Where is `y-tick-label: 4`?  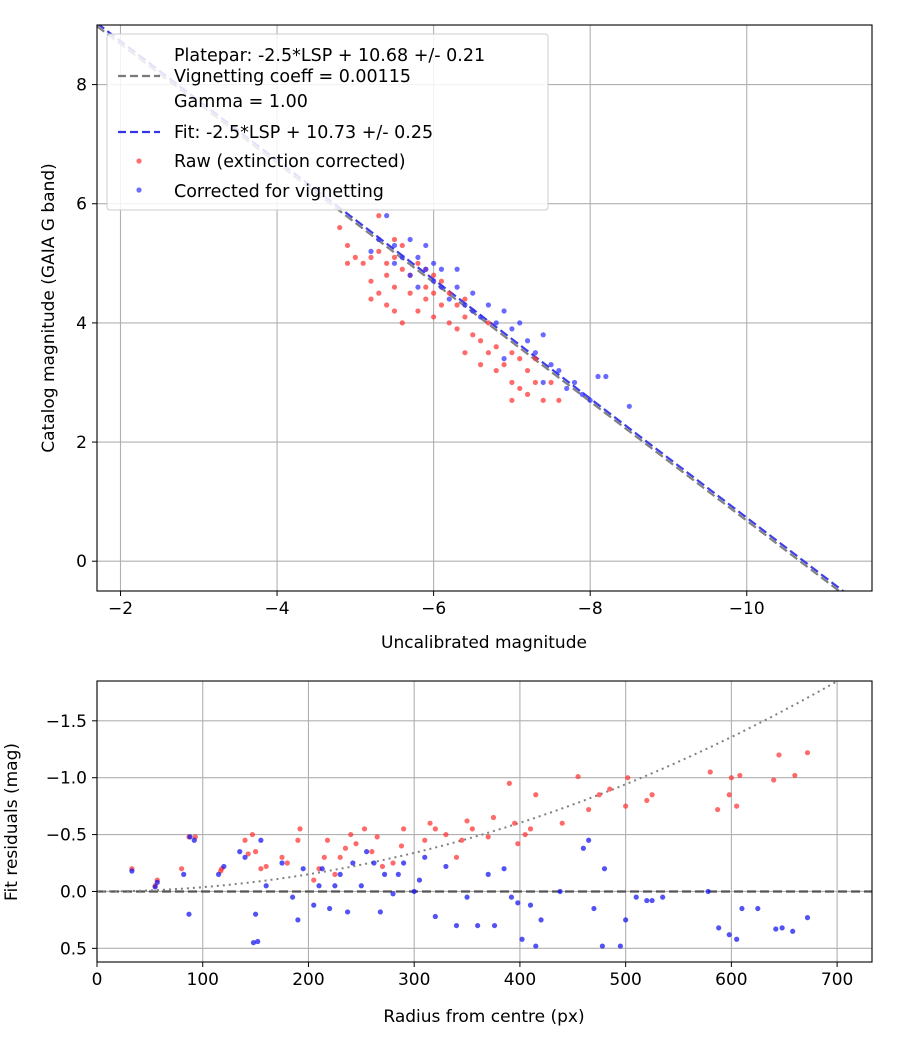
y-tick-label: 4 is located at coordinates (81, 324).